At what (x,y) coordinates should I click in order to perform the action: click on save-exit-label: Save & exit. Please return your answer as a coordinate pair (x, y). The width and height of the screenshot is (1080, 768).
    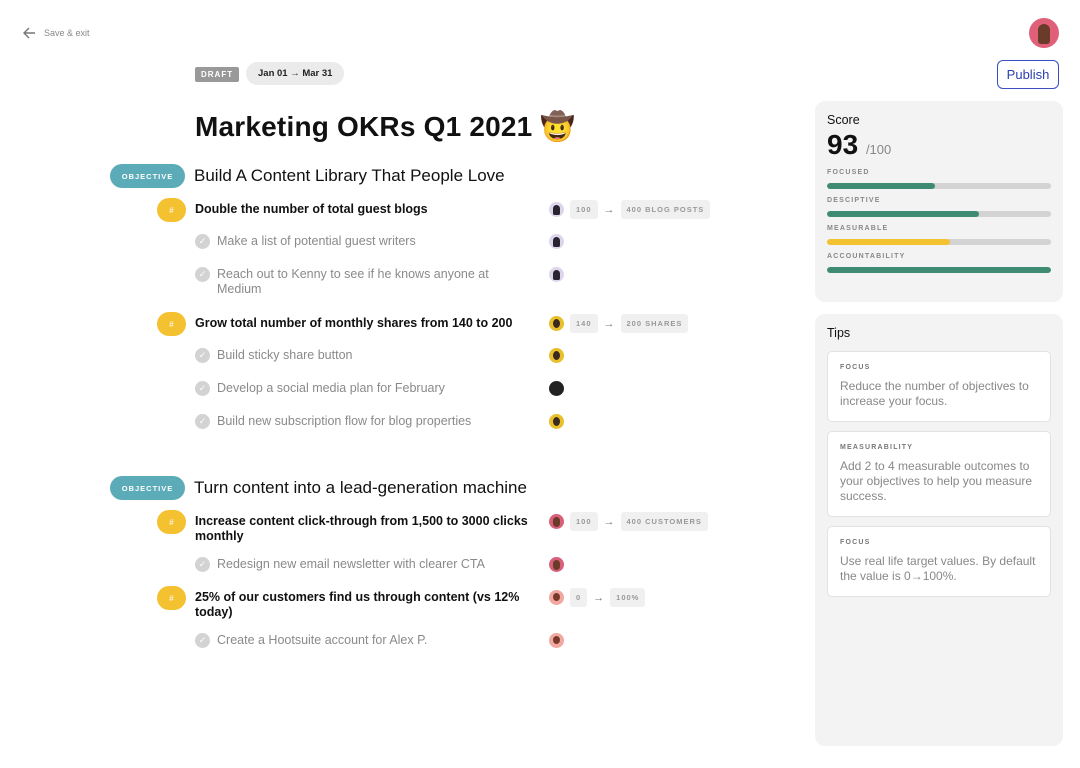
    Looking at the image, I should click on (67, 33).